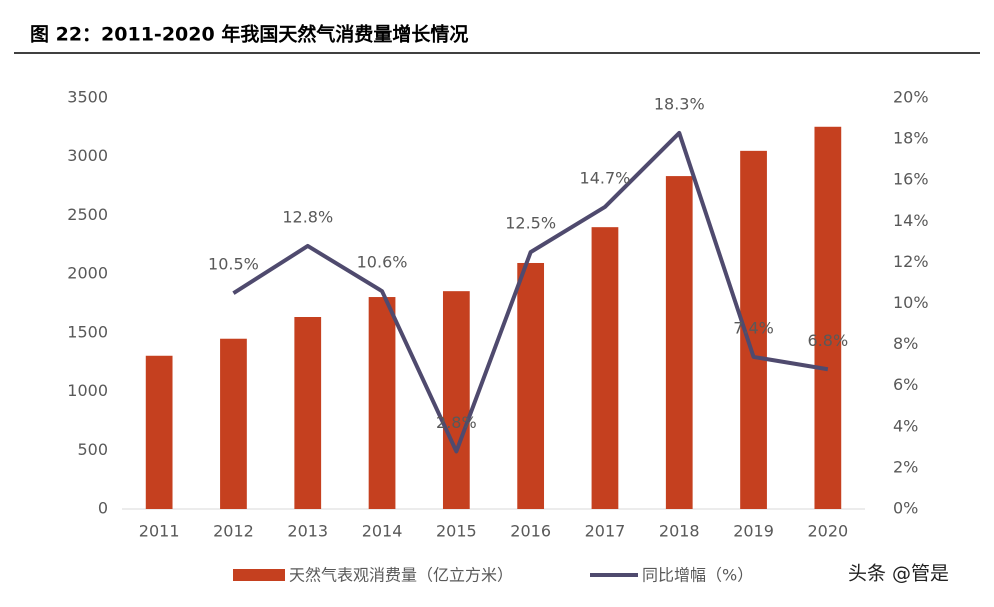 The image size is (994, 607). Describe the element at coordinates (605, 177) in the screenshot. I see `data-label: 14.7%` at that location.